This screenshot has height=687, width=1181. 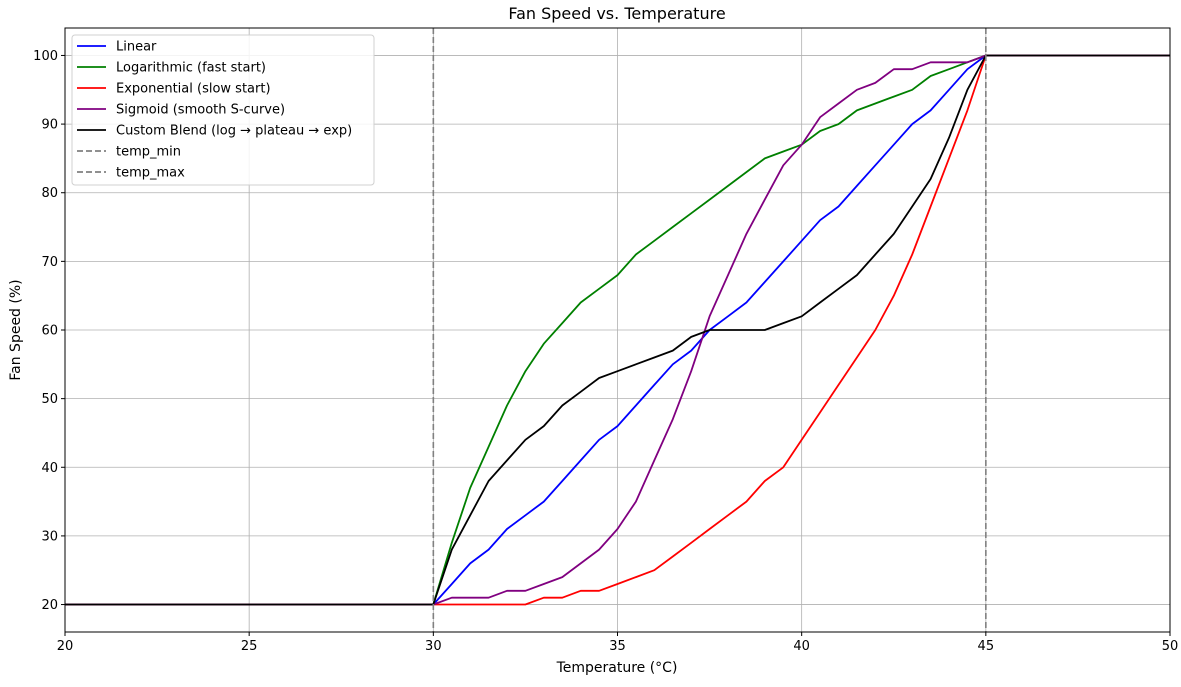 What do you see at coordinates (49, 331) in the screenshot?
I see `y-tick-label: 60` at bounding box center [49, 331].